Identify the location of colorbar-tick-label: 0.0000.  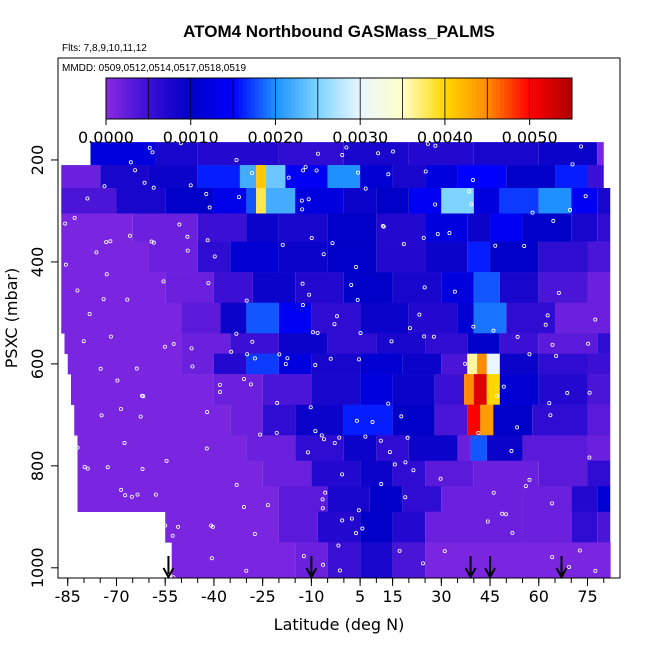
(106, 137).